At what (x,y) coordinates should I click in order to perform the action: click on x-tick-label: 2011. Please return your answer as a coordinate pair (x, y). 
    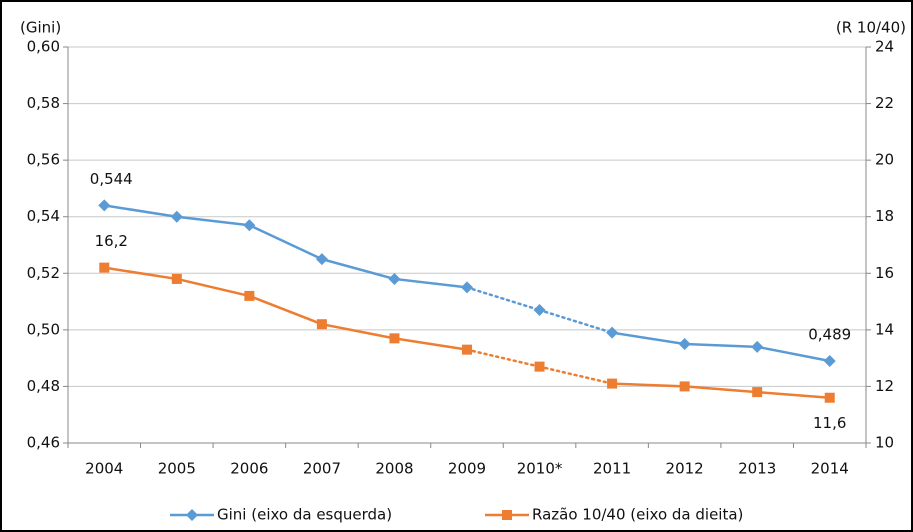
    Looking at the image, I should click on (612, 469).